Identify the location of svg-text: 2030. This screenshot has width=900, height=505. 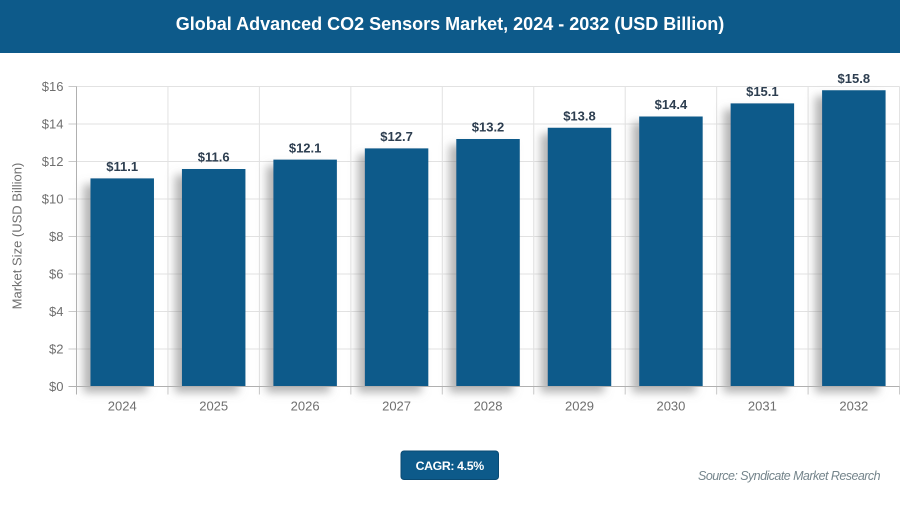
(670, 405).